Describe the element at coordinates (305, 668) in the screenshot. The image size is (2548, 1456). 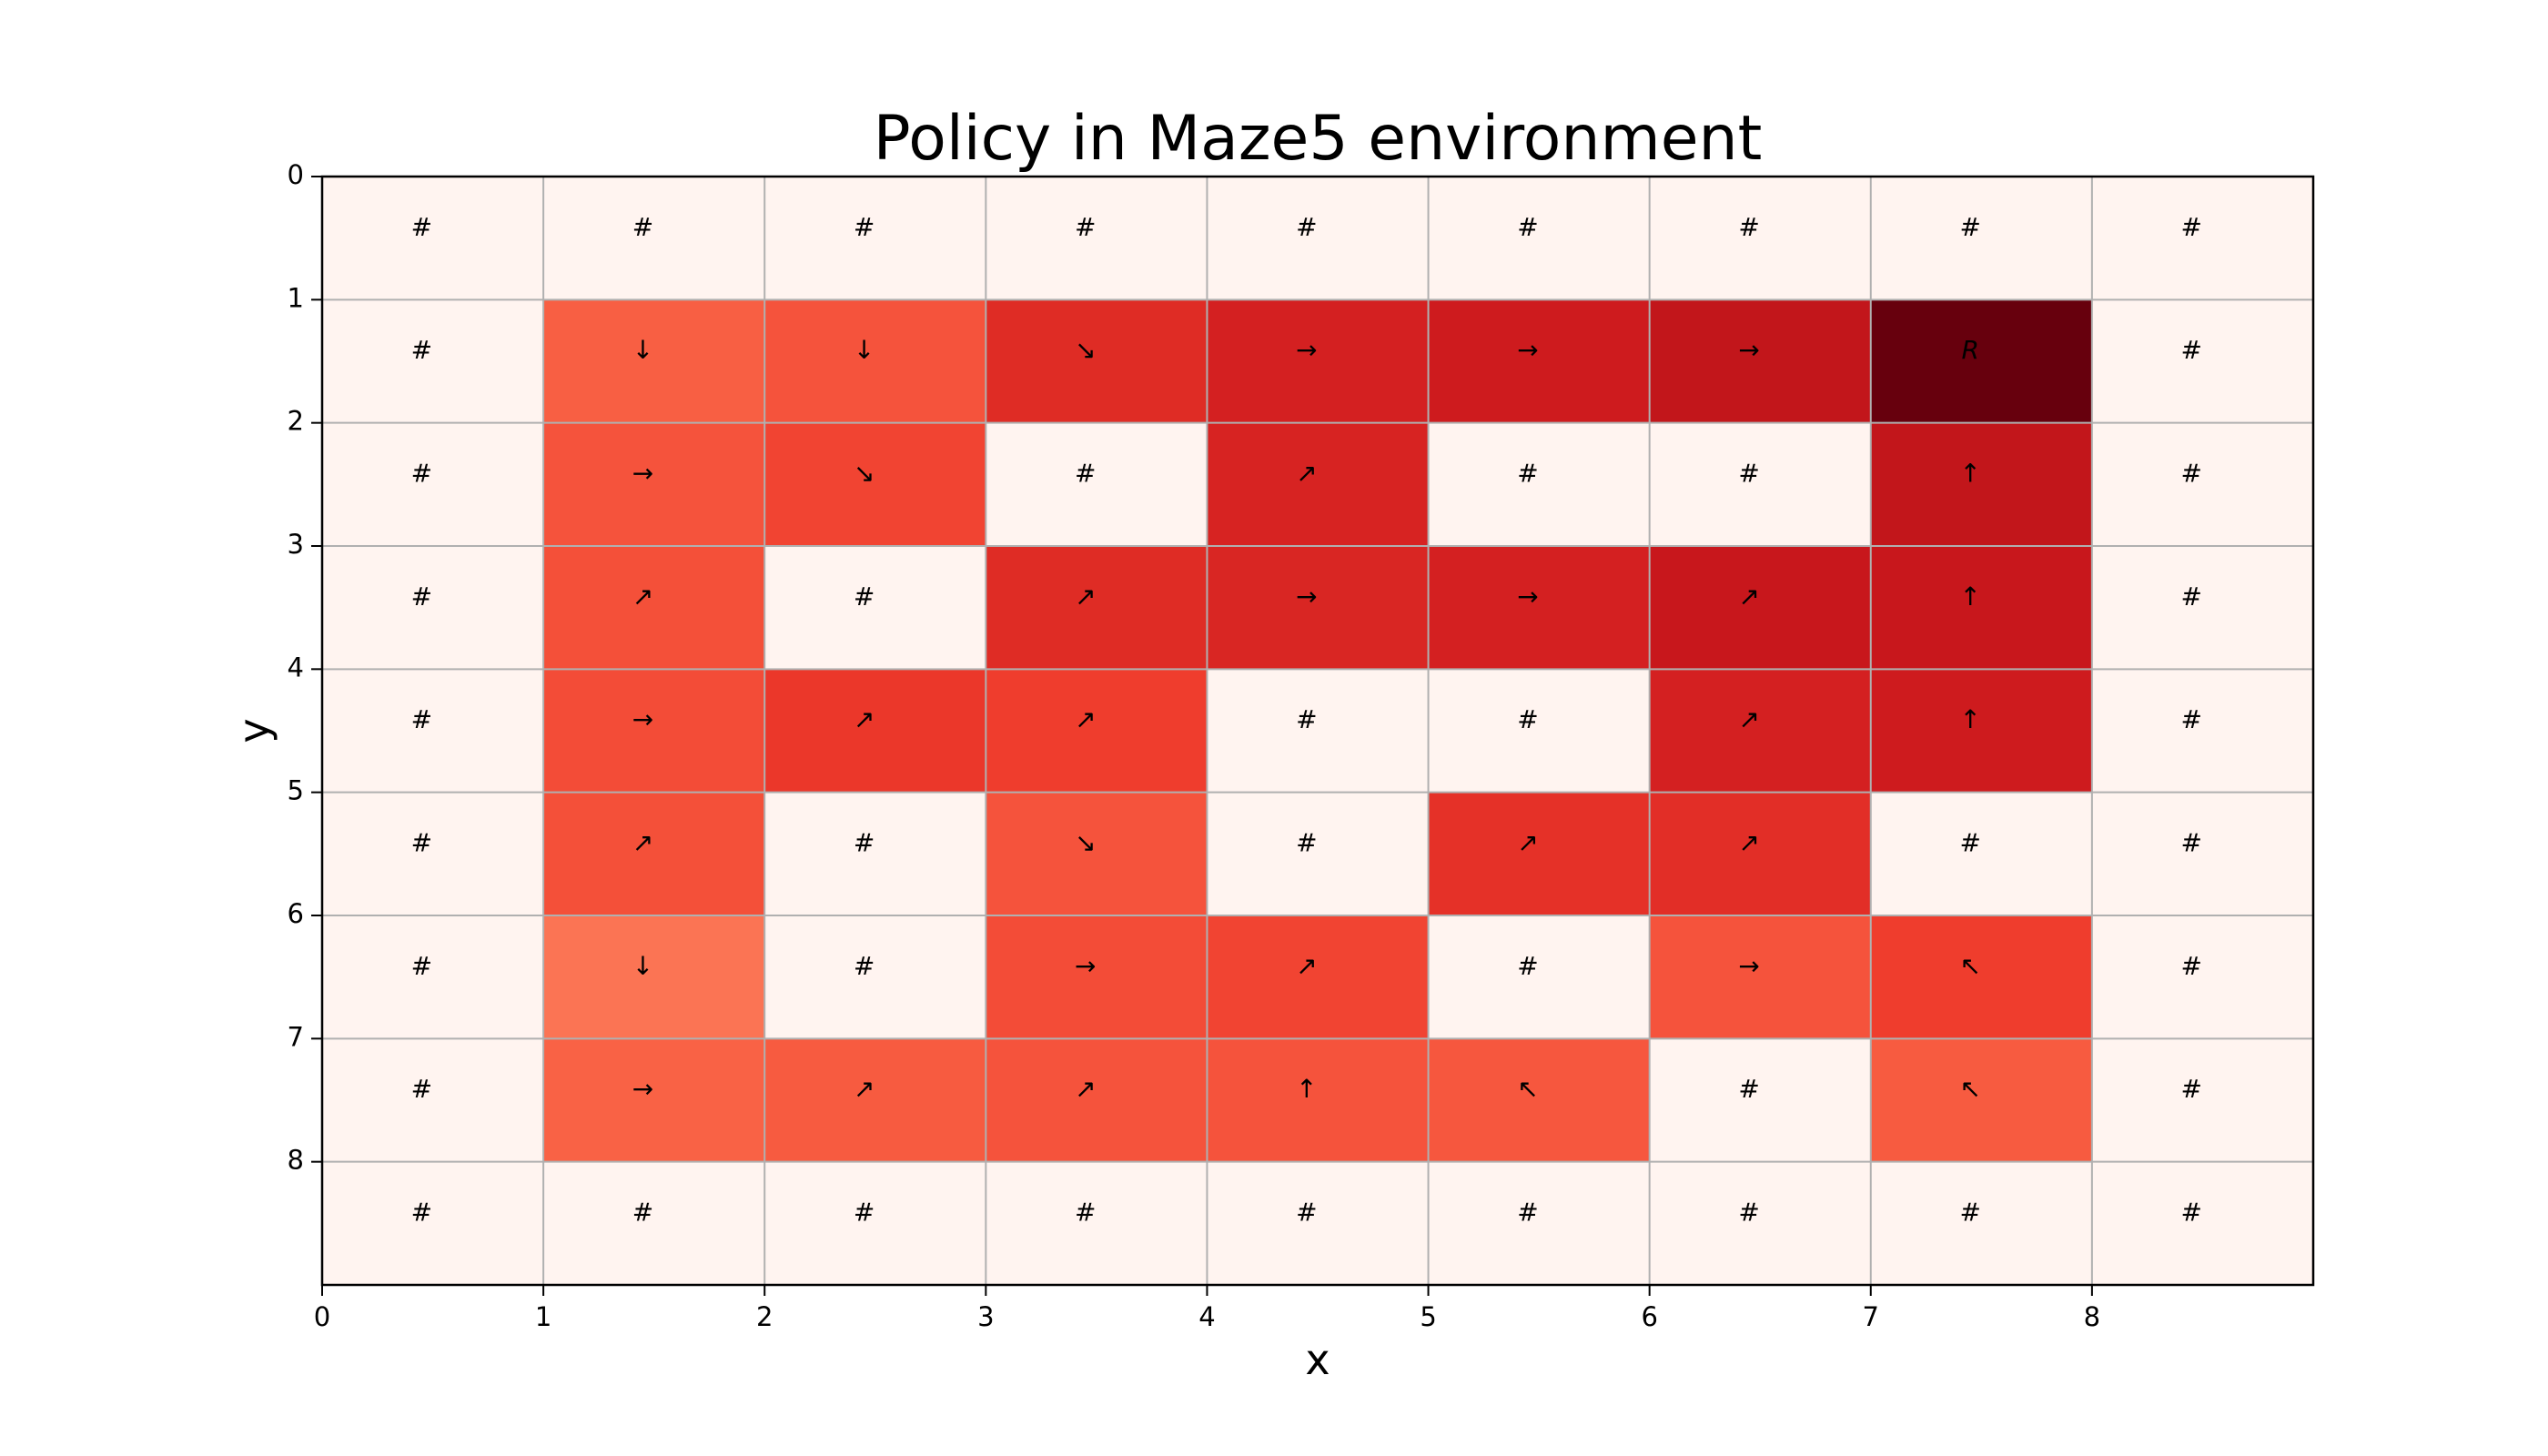
I see `y-axis-ticks: 0 1 2 3 4 5 6 7 8` at that location.